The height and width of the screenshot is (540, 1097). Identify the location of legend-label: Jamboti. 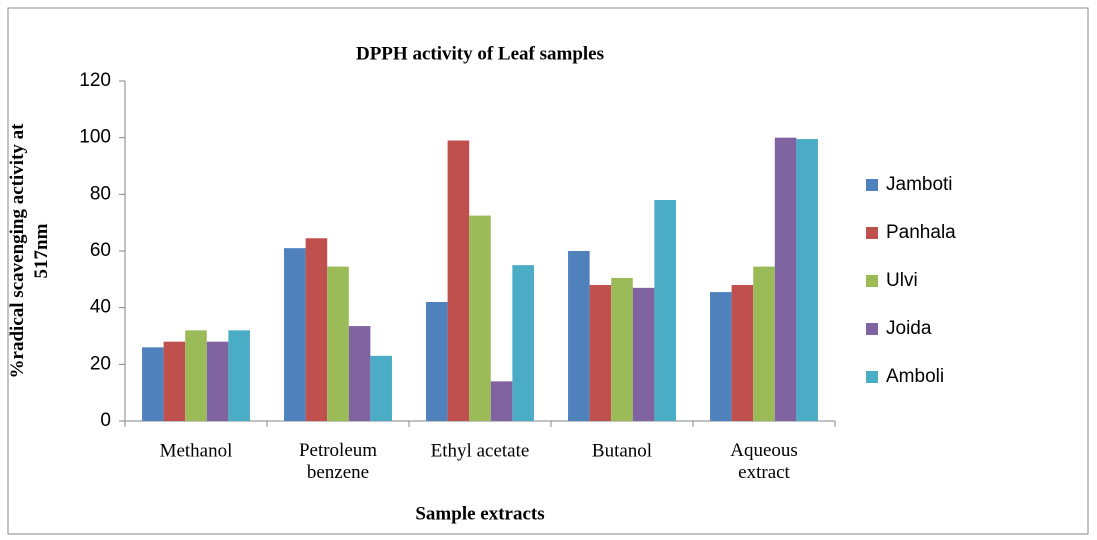
(919, 184).